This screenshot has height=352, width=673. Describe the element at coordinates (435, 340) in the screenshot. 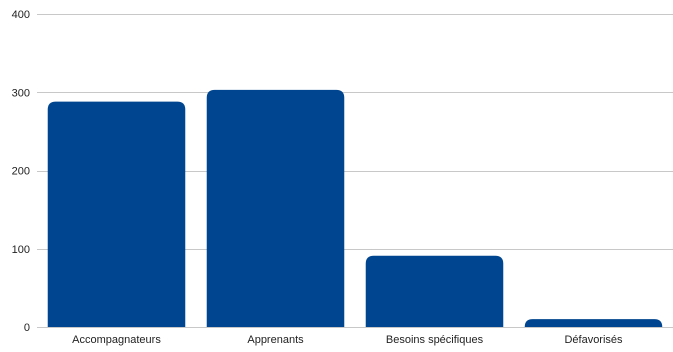

I see `x-category-label: Besoins spécifiques` at that location.